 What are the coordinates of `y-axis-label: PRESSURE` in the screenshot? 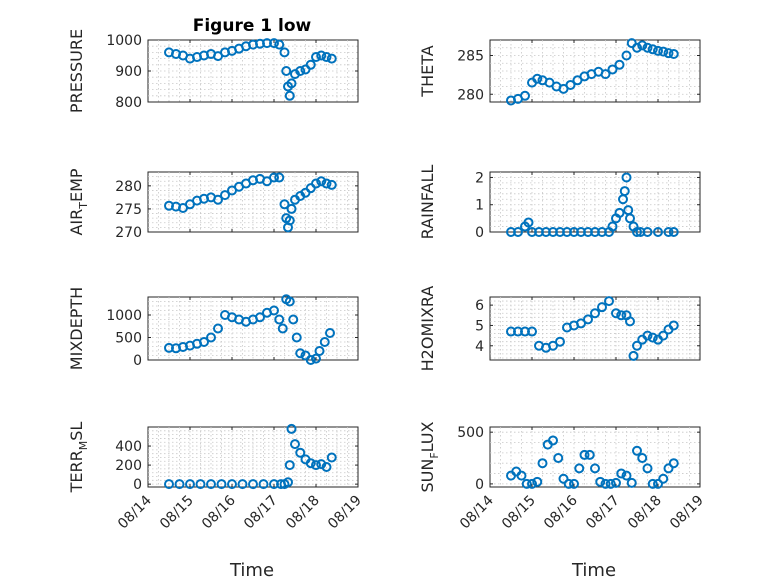 It's located at (76, 71).